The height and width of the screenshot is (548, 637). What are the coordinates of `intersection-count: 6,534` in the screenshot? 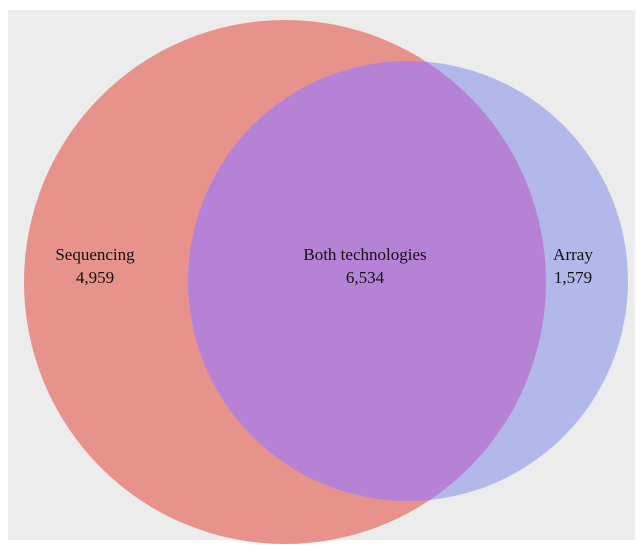 It's located at (365, 277).